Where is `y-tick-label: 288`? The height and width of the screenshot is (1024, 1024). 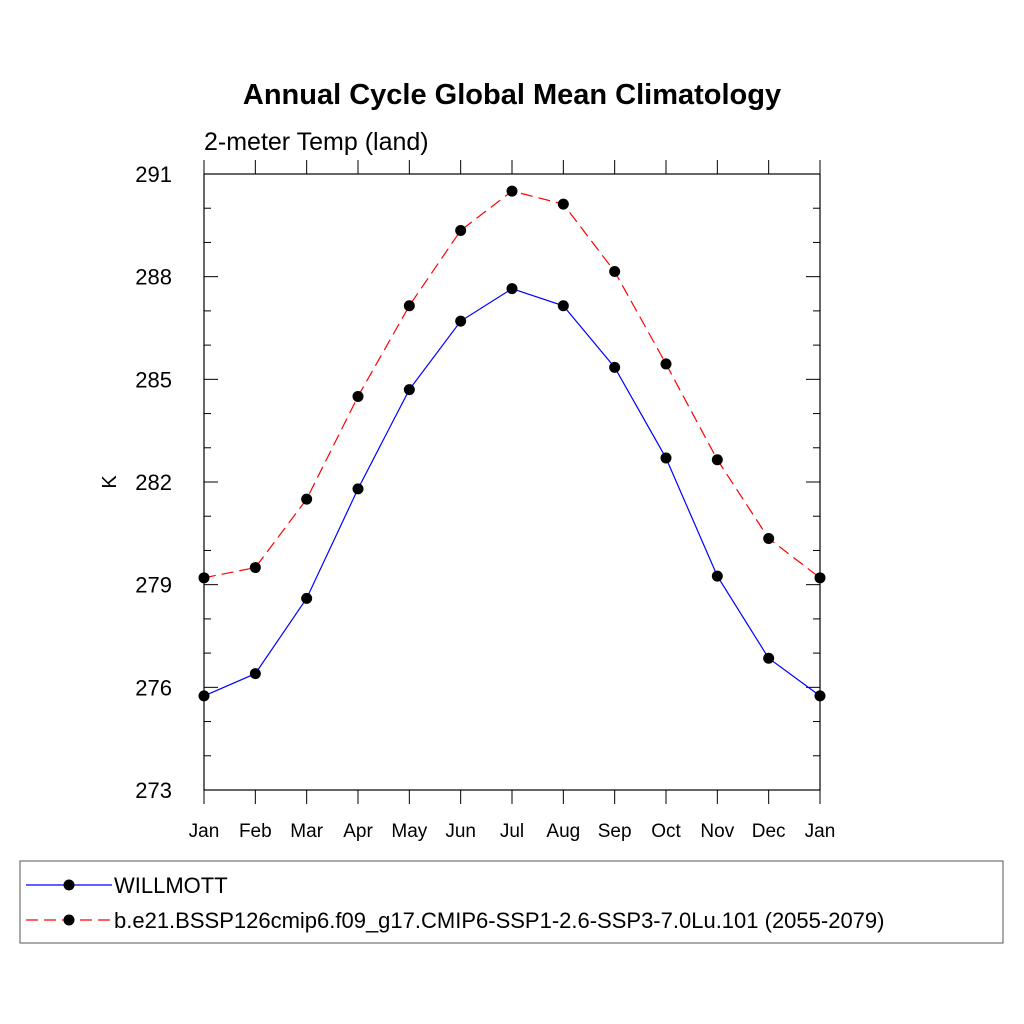
y-tick-label: 288 is located at coordinates (153, 277).